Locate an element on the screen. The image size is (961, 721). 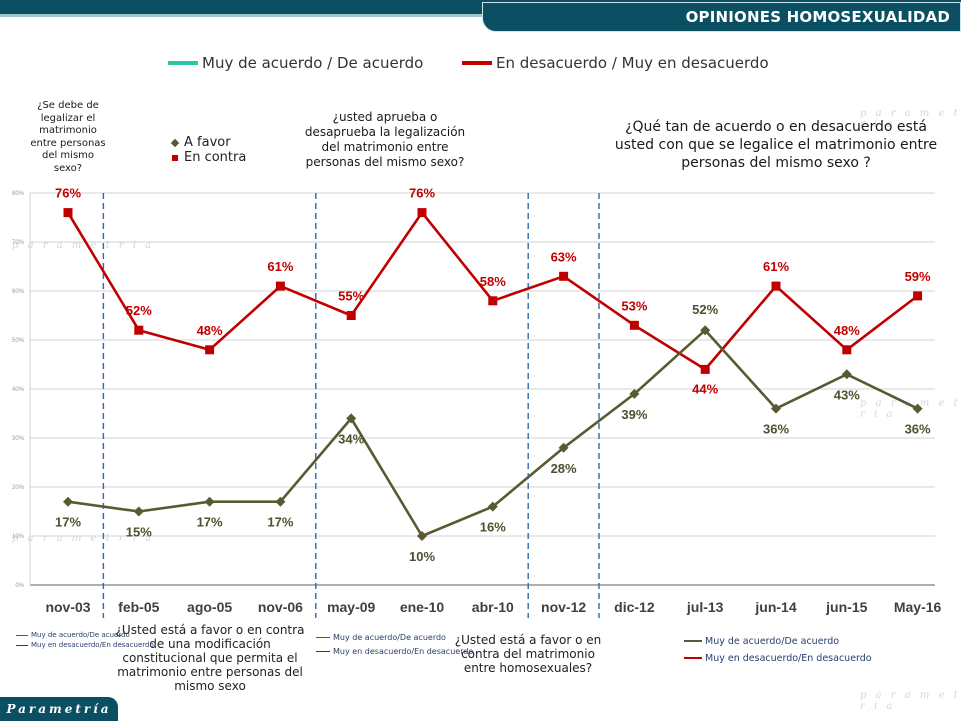
brand-name: Parametría is located at coordinates (59, 709).